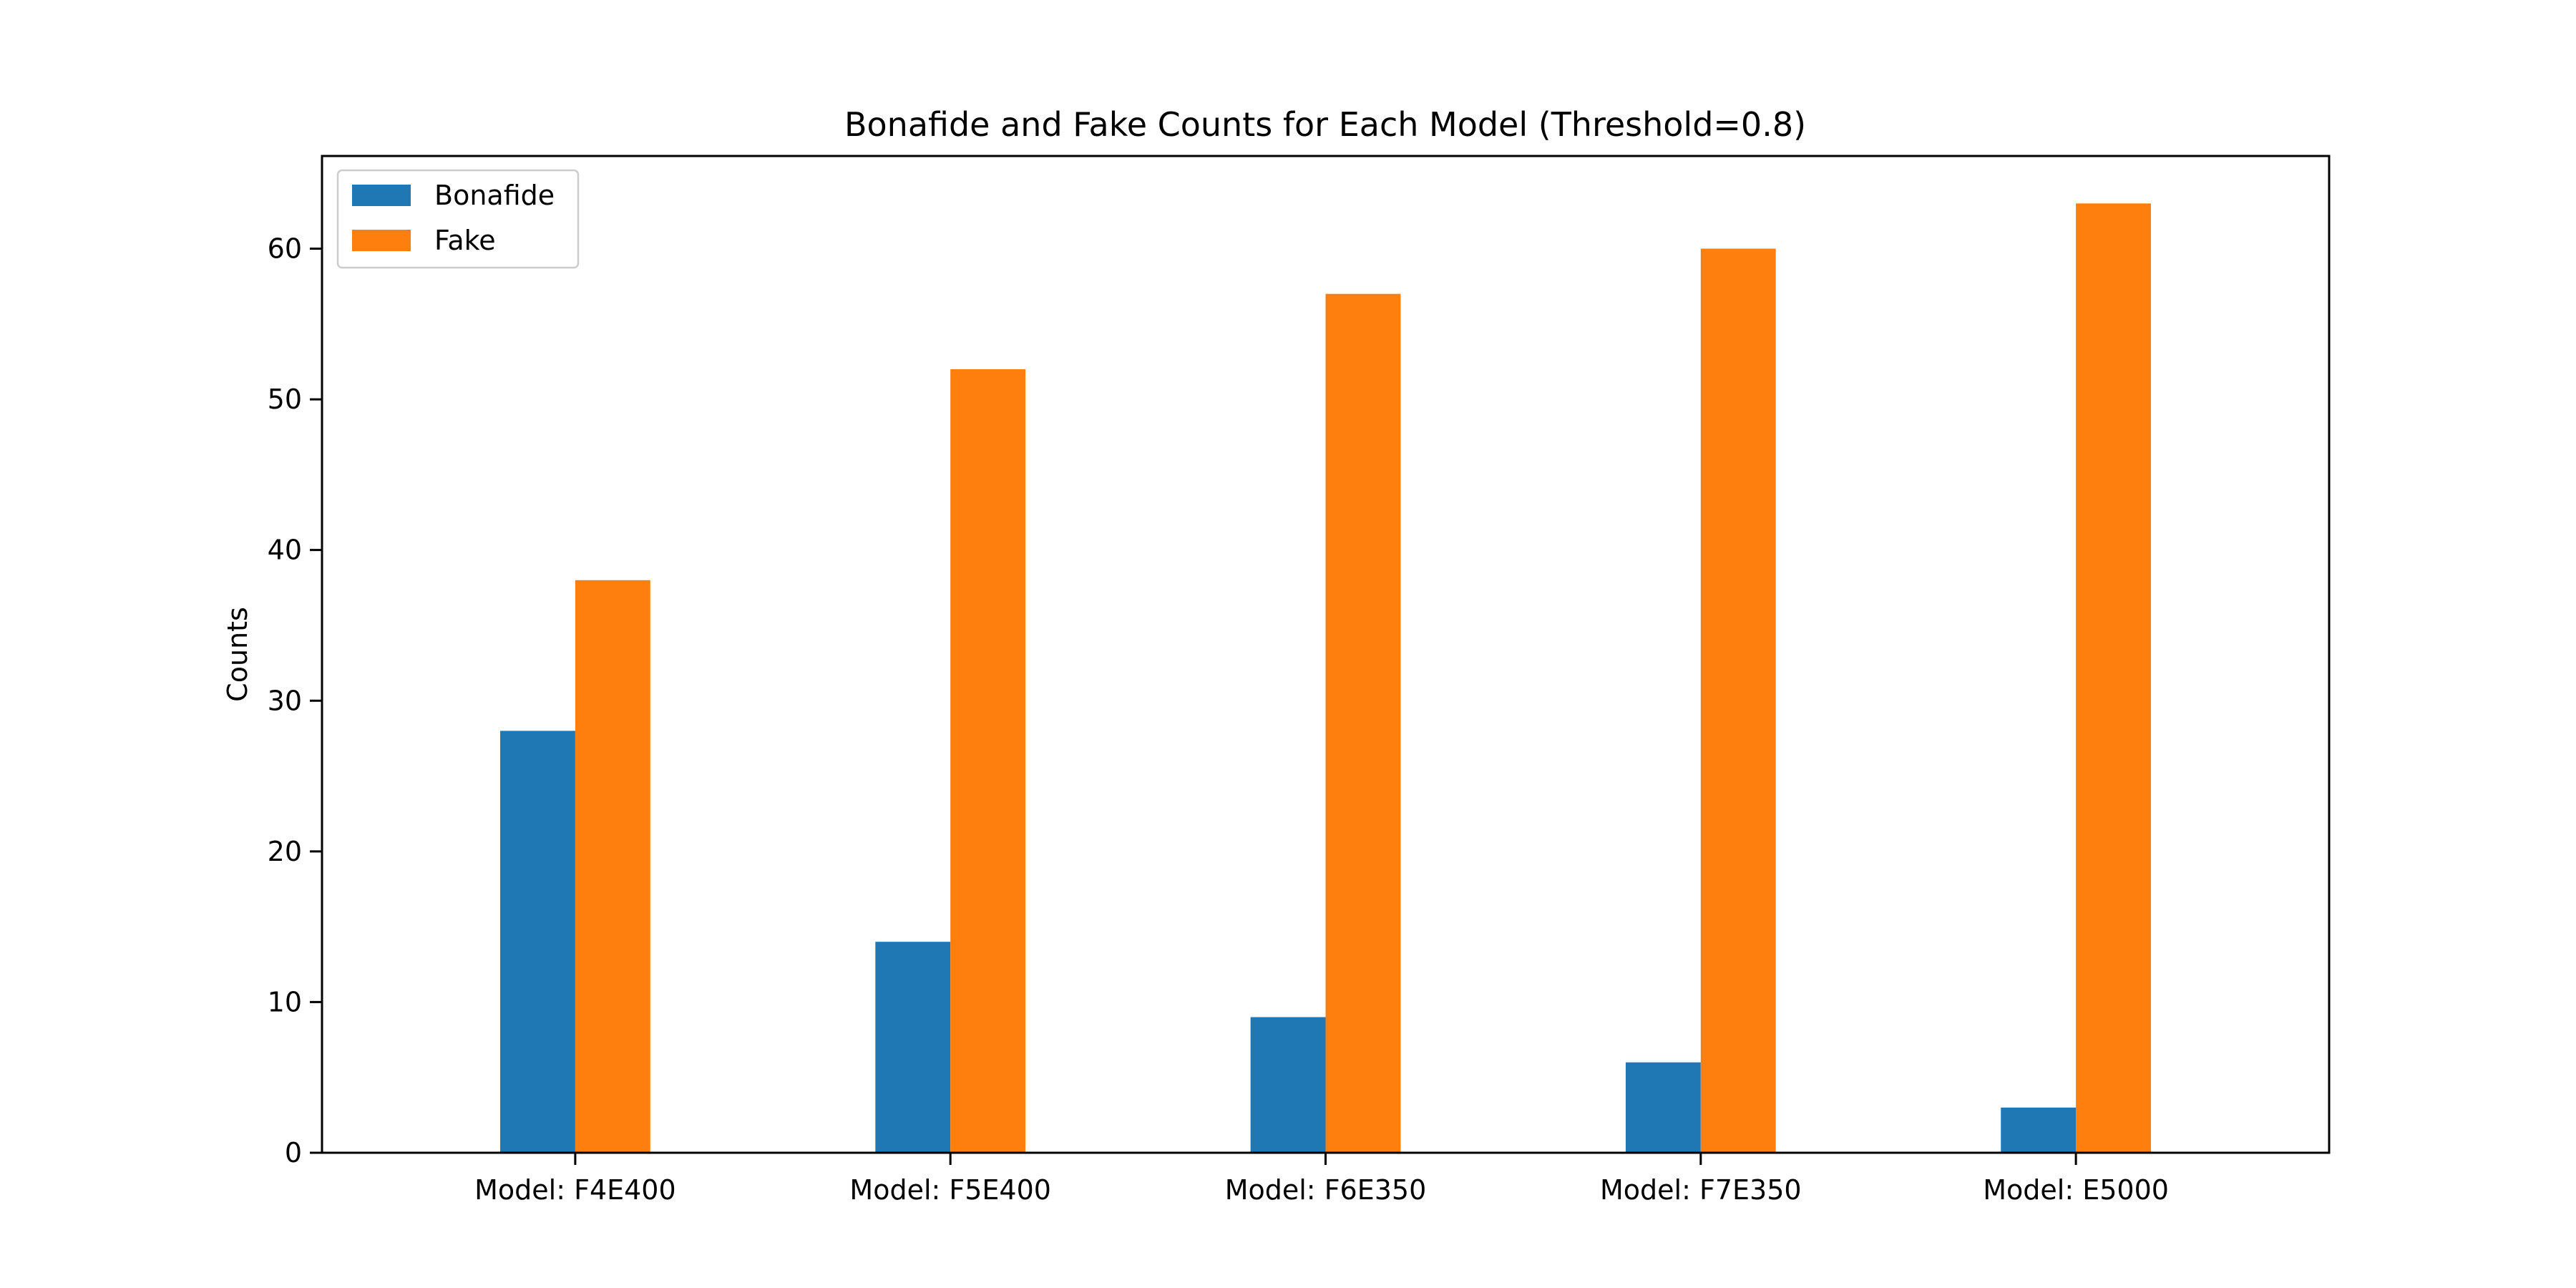  I want to click on y-tick-label: 30, so click(285, 700).